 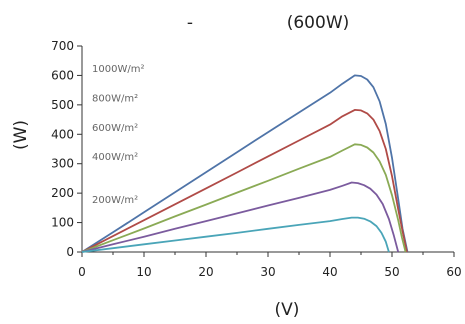 What do you see at coordinates (118, 69) in the screenshot?
I see `series-label: 1000W/m²` at bounding box center [118, 69].